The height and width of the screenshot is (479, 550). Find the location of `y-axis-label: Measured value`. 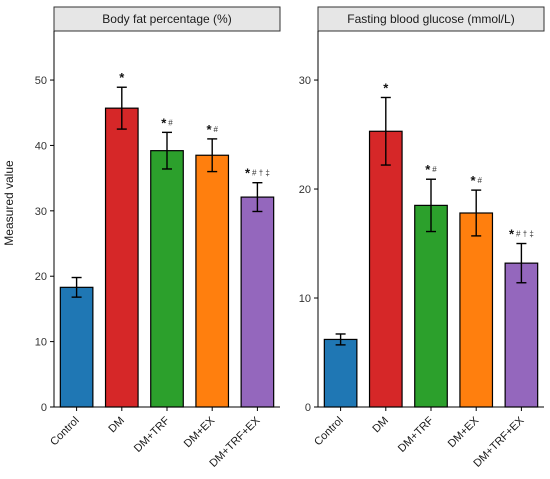

y-axis-label: Measured value is located at coordinates (9, 203).